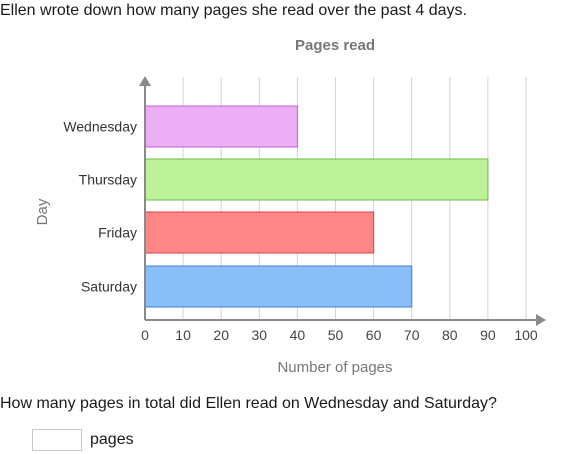  I want to click on x-axis-label: Number of pages, so click(334, 367).